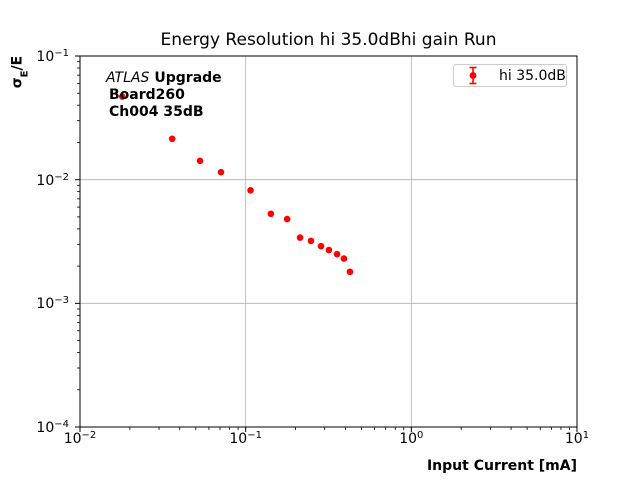  I want to click on y-tick-label: 10⁻¹, so click(52, 56).